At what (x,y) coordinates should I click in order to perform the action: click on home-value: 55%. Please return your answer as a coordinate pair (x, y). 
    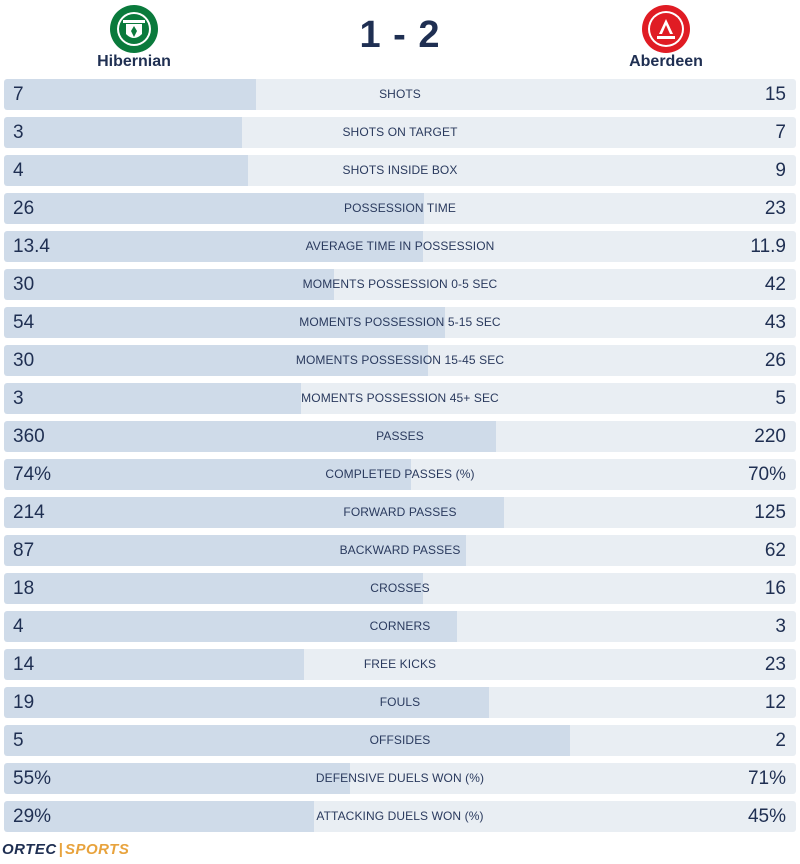
    Looking at the image, I should click on (32, 778).